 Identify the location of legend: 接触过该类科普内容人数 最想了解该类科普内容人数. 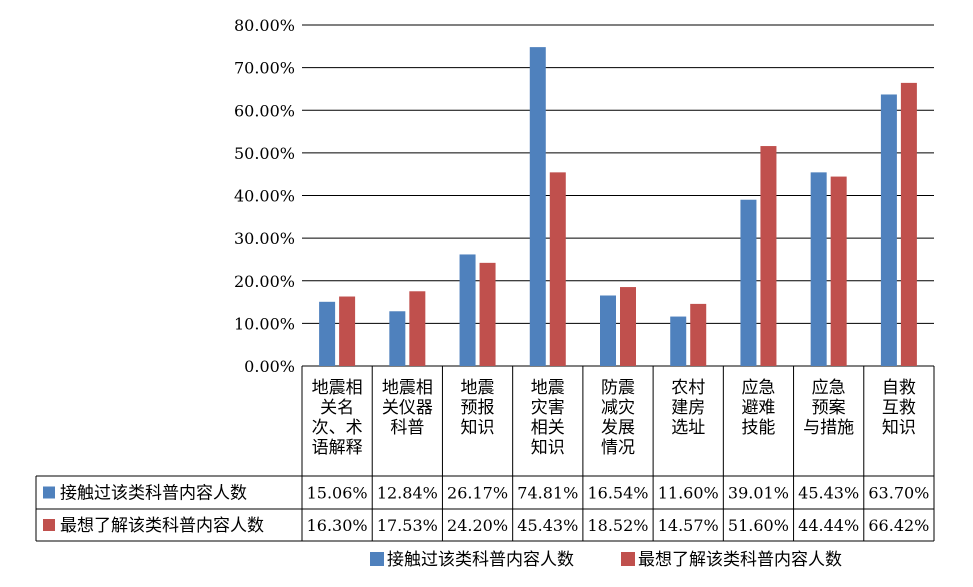
(606, 560).